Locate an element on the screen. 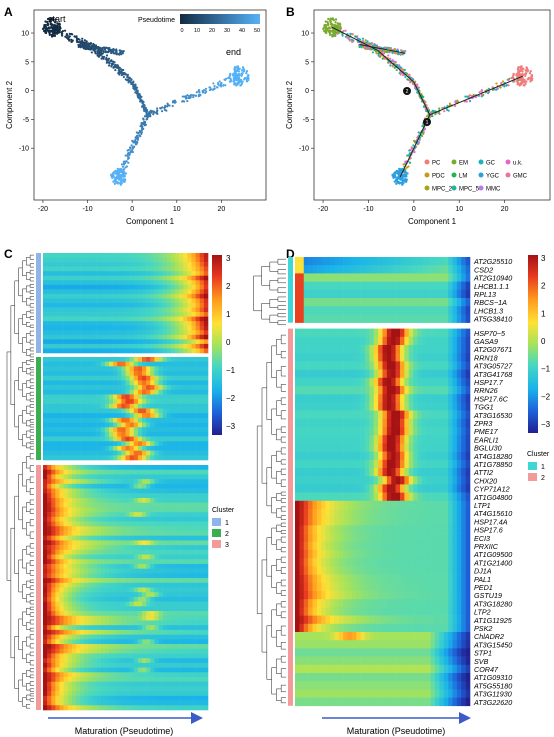 The image size is (554, 737). legend-label: GC is located at coordinates (491, 164).